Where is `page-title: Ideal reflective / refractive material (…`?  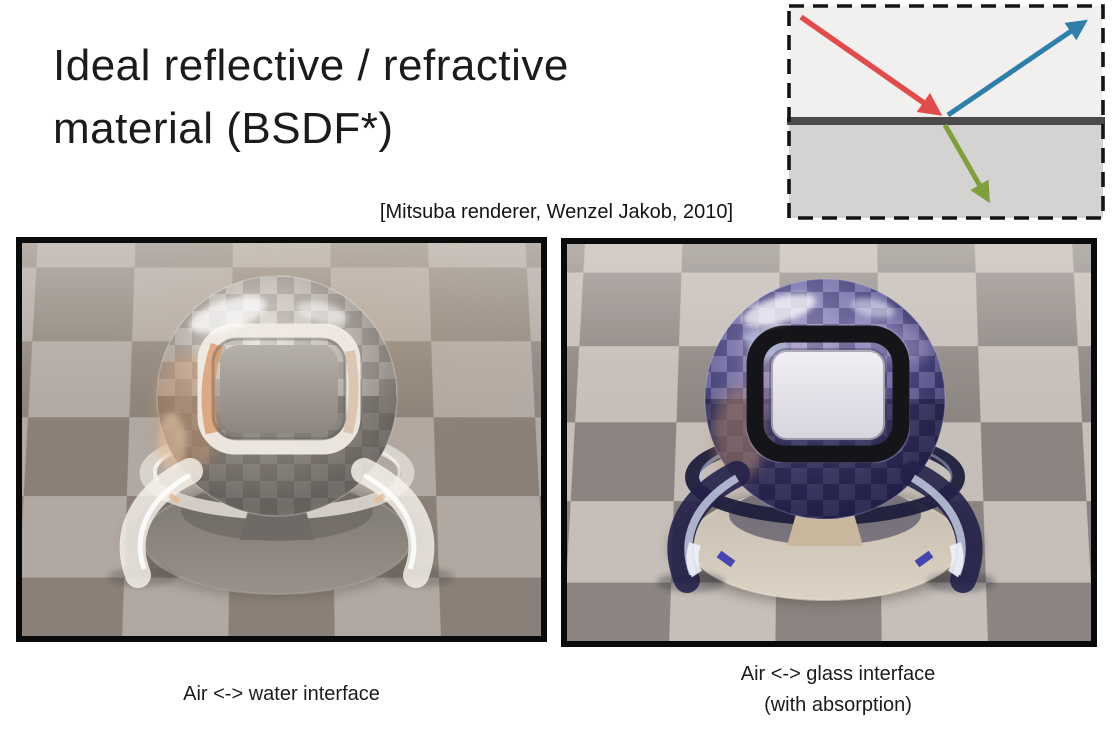
page-title: Ideal reflective / refractive material (… is located at coordinates (311, 97).